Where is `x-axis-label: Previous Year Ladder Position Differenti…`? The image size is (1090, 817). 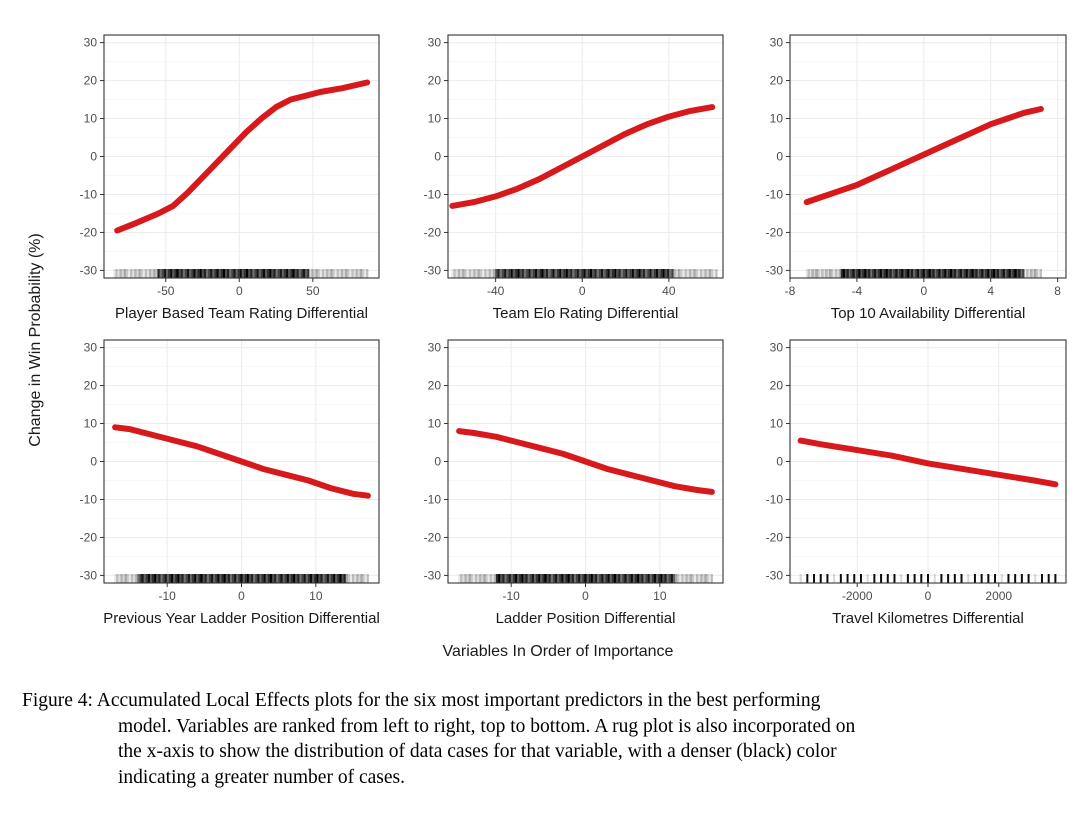 x-axis-label: Previous Year Ladder Position Differenti… is located at coordinates (241, 618).